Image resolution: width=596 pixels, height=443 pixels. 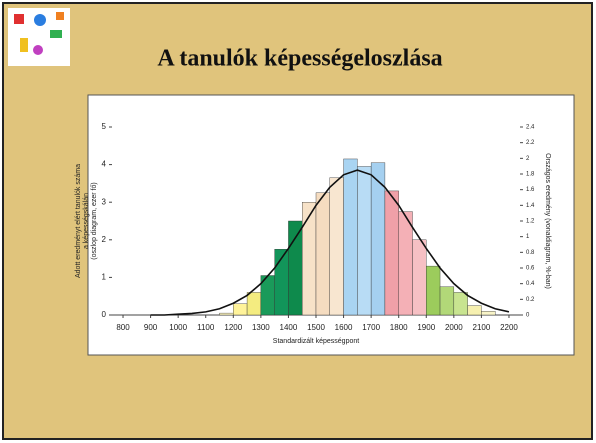 What do you see at coordinates (530, 206) in the screenshot?
I see `y2-tick-label: 1.4` at bounding box center [530, 206].